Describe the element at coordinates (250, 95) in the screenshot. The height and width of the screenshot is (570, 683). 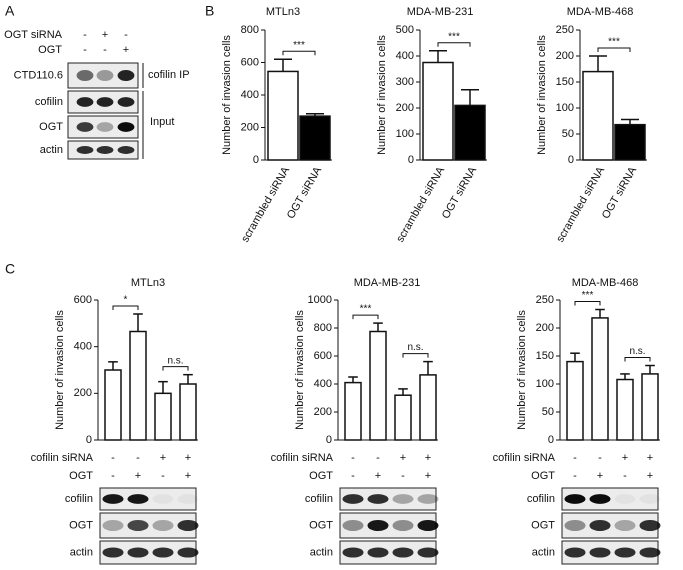
I see `y-tick-label: 400` at that location.